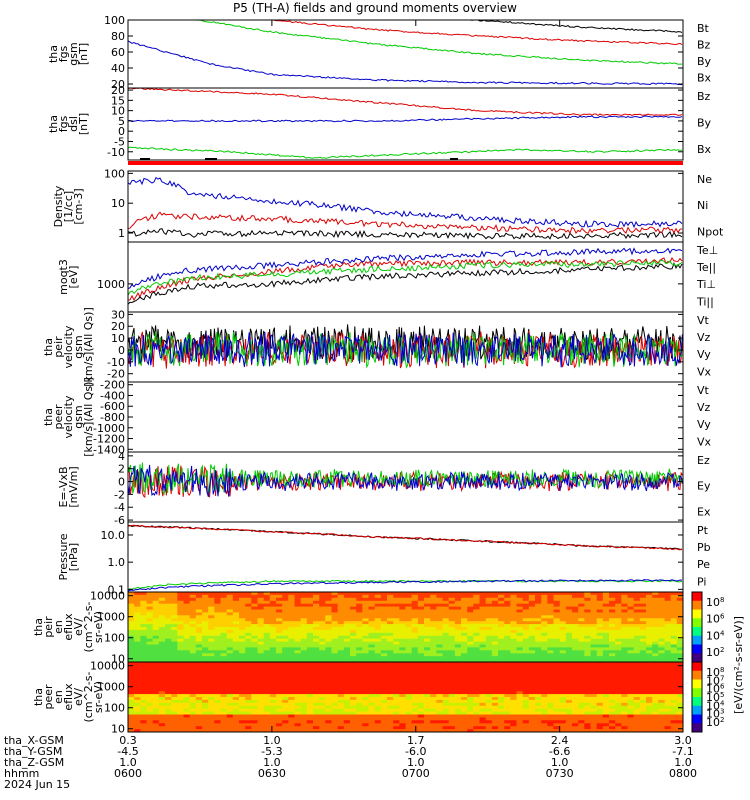  What do you see at coordinates (116, 374) in the screenshot?
I see `ytick-label: -20` at bounding box center [116, 374].